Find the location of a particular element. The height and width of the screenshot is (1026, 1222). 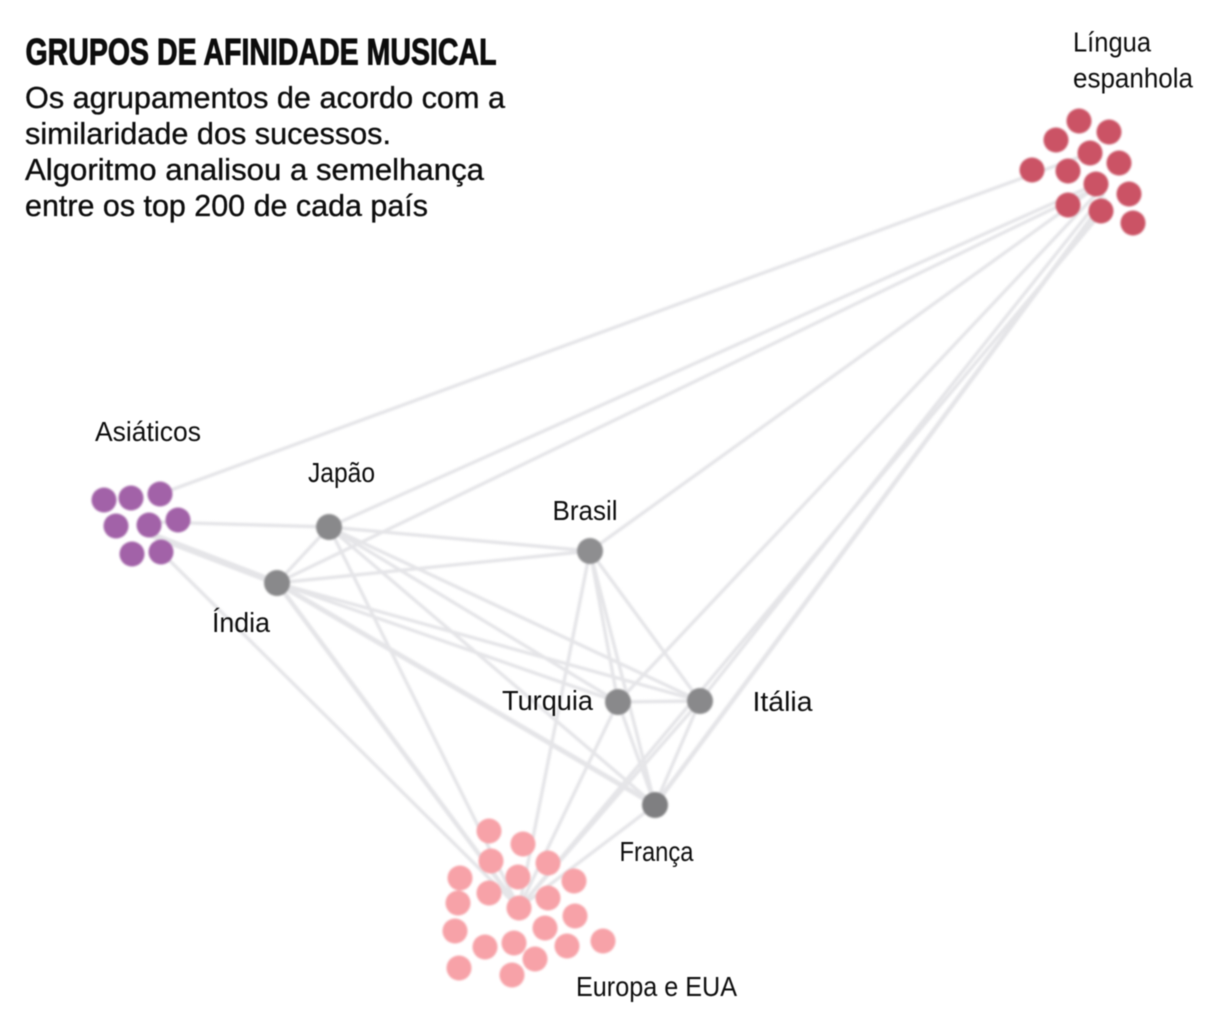

svg-text: Japão is located at coordinates (341, 472).